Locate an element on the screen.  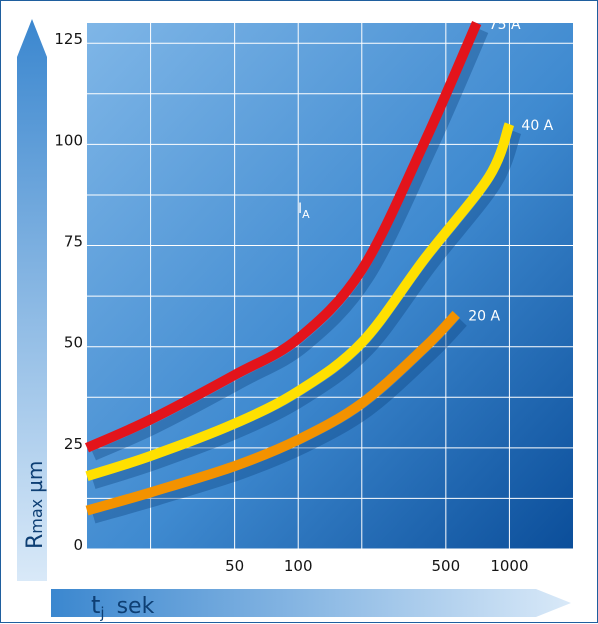
y-axis-arrow is located at coordinates (32, 300).